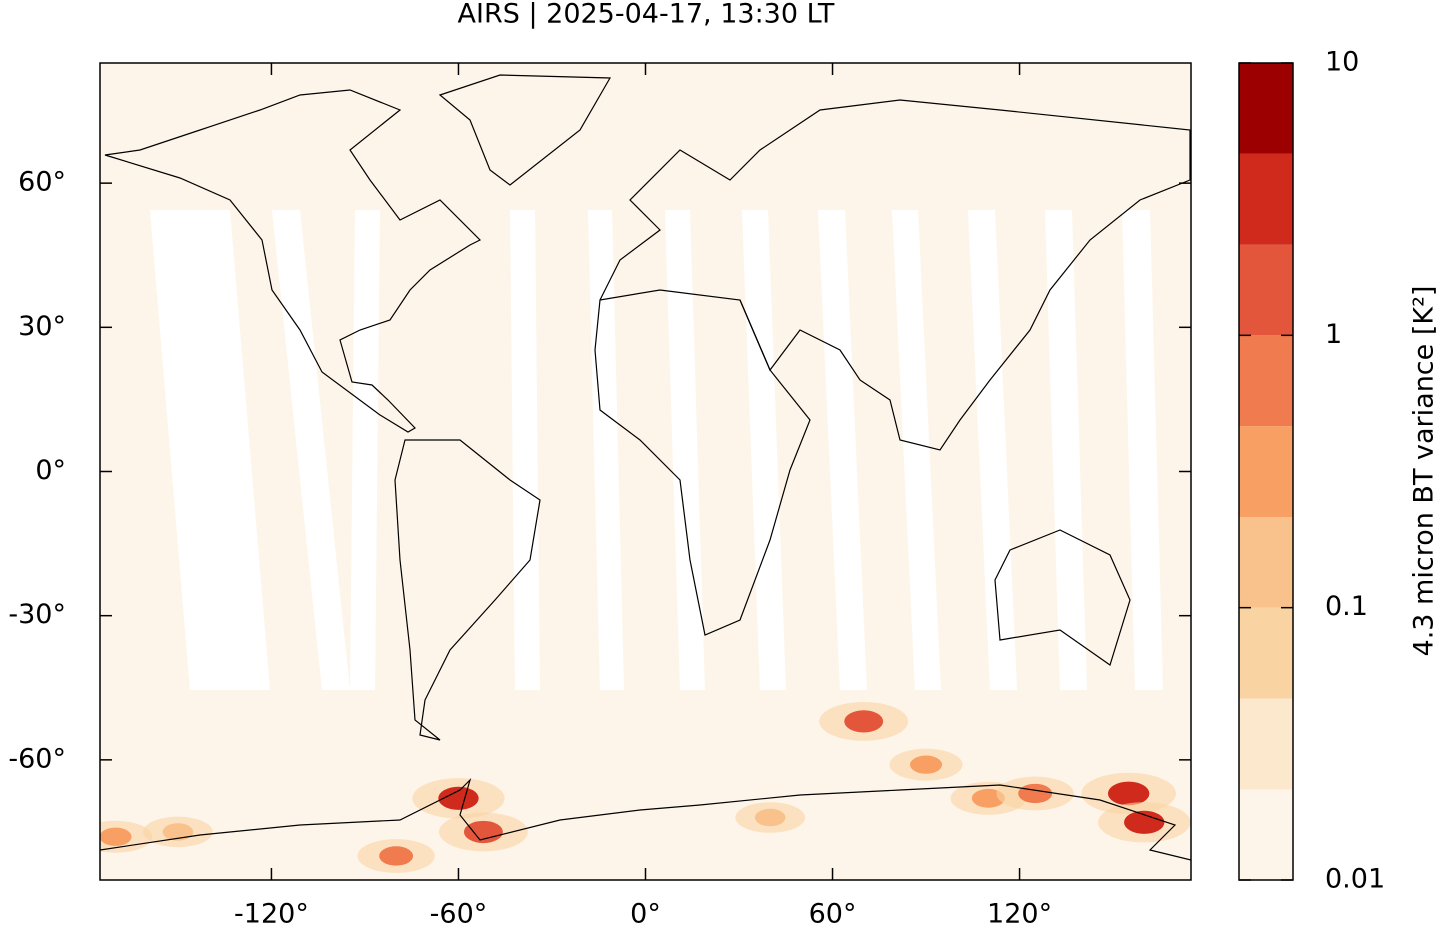 The width and height of the screenshot is (1442, 934). What do you see at coordinates (50, 470) in the screenshot?
I see `y-tick-label: 0°` at bounding box center [50, 470].